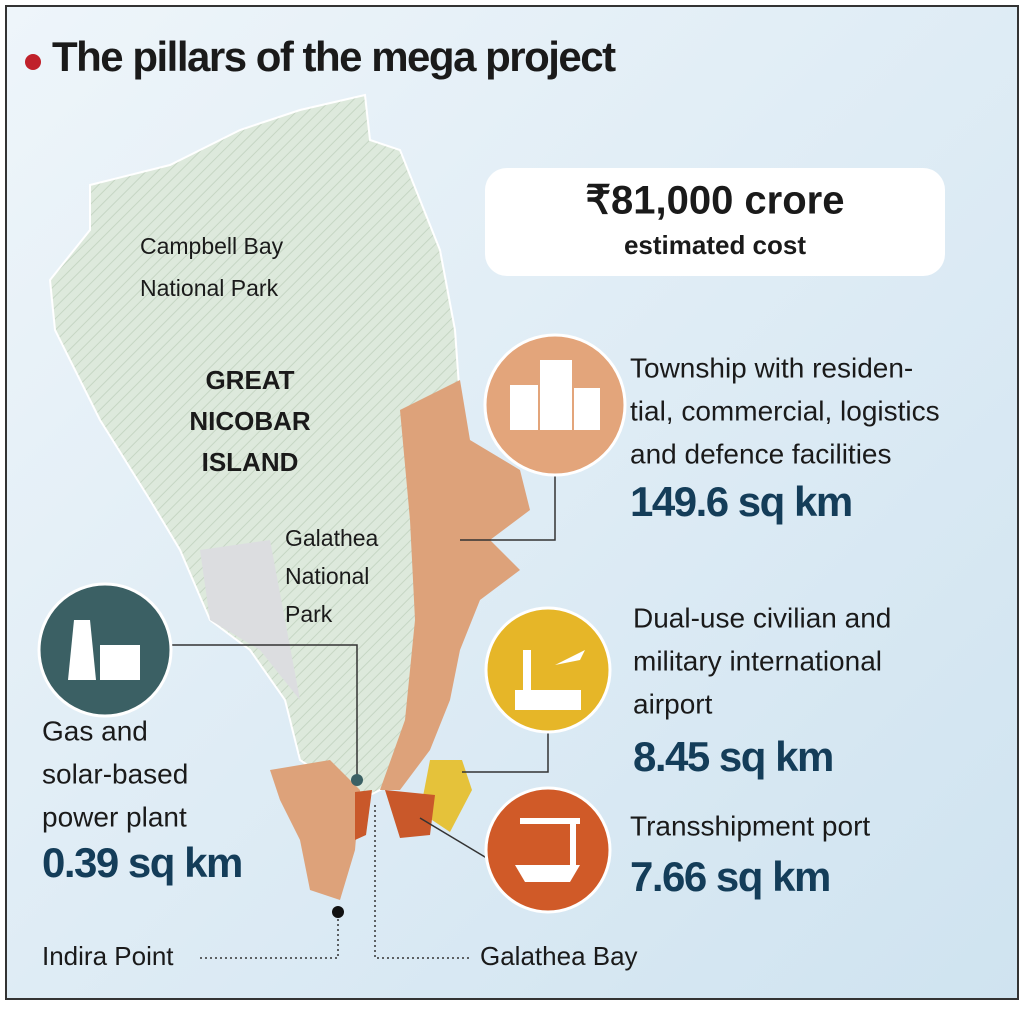  I want to click on plant-glyph, so click(104, 650).